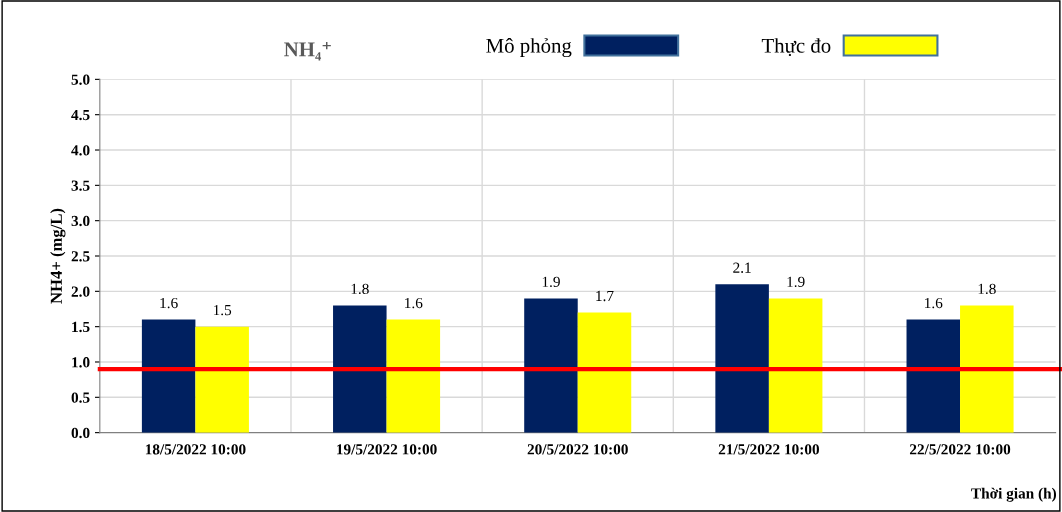  Describe the element at coordinates (81, 327) in the screenshot. I see `y-tick-label: 1.5` at that location.